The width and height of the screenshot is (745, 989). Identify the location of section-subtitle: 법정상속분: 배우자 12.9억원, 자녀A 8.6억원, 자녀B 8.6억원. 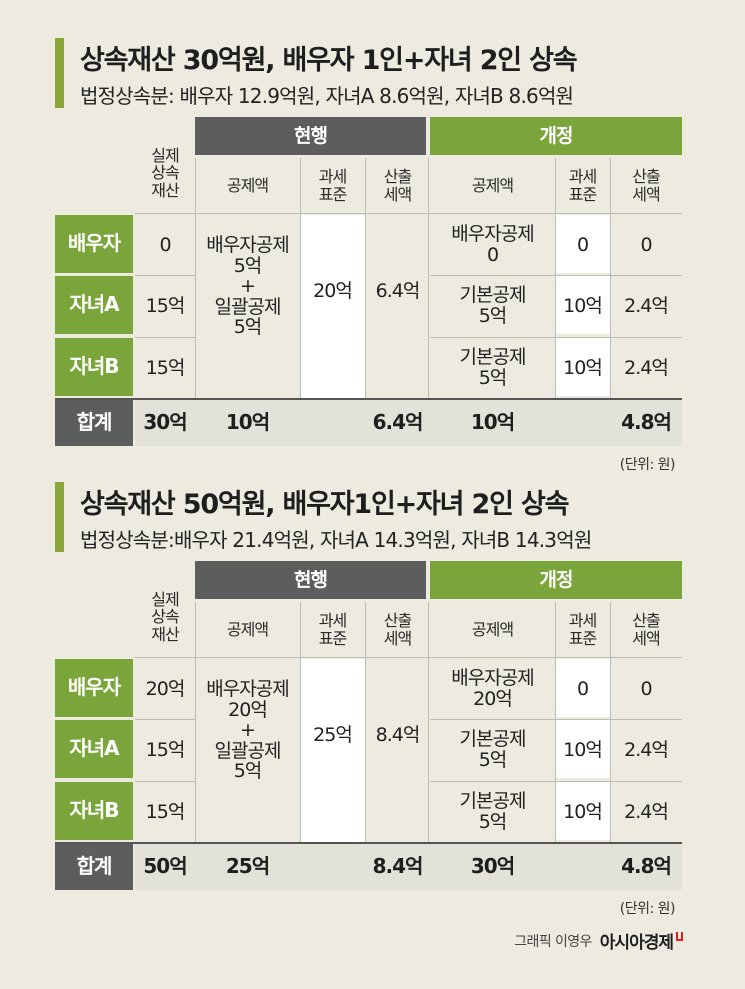
(327, 96).